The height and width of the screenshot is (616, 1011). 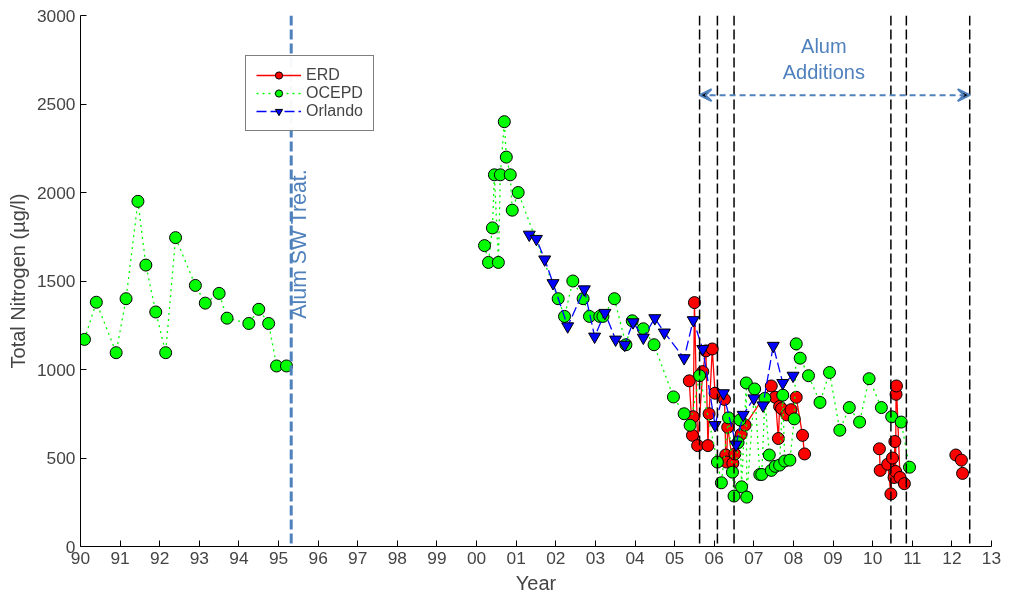 I want to click on x-tick-label: 97, so click(x=358, y=557).